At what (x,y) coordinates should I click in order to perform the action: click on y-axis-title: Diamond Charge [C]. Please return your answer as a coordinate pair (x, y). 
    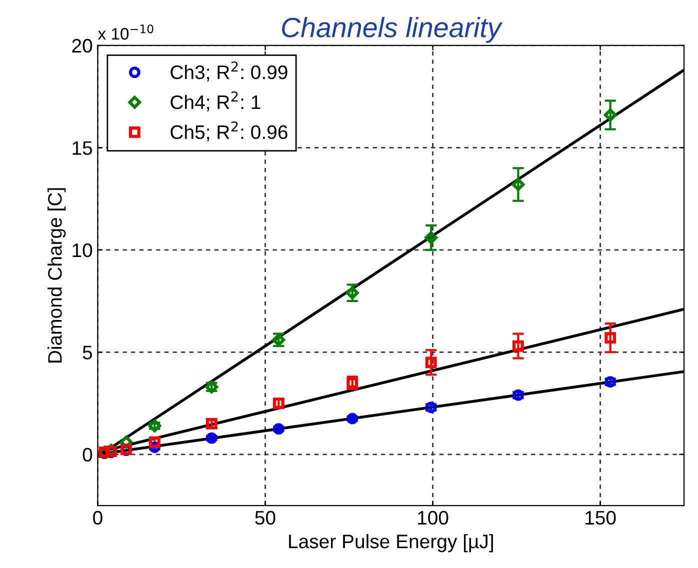
    Looking at the image, I should click on (57, 275).